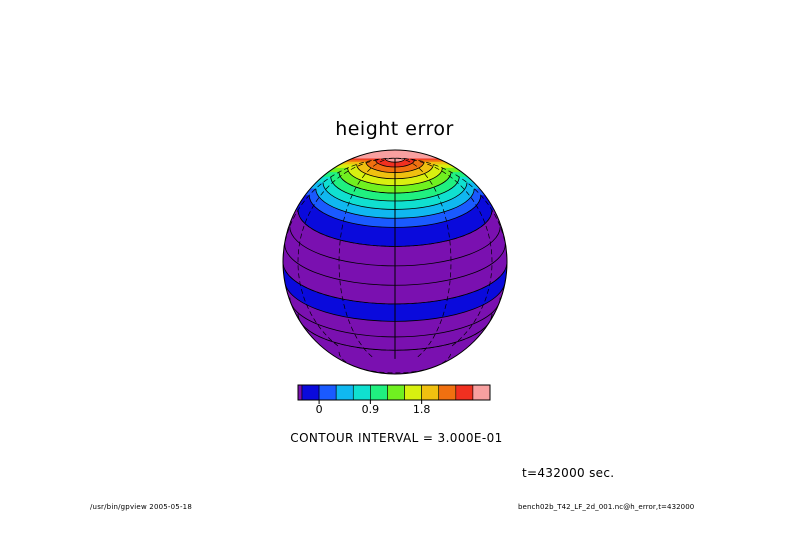 Image resolution: width=789 pixels, height=558 pixels. I want to click on chart-title: height error, so click(394, 129).